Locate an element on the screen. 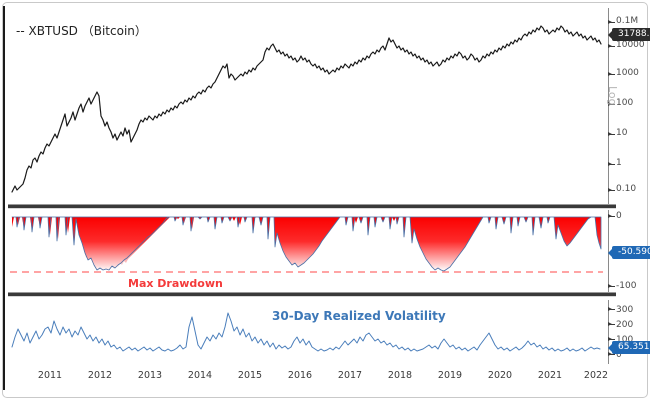 The width and height of the screenshot is (650, 400). price-axis is located at coordinates (612, 106).